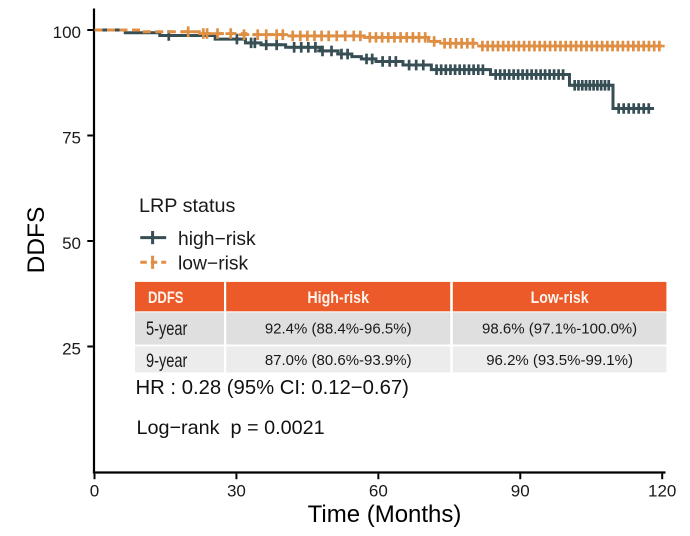  What do you see at coordinates (71, 137) in the screenshot?
I see `svg-text: 75` at bounding box center [71, 137].